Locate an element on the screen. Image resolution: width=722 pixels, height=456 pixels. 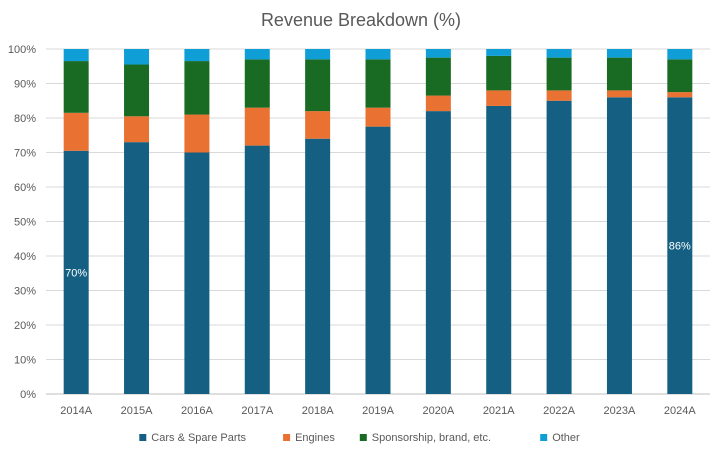
legend-label: Sponsorship, brand, etc. is located at coordinates (431, 438).